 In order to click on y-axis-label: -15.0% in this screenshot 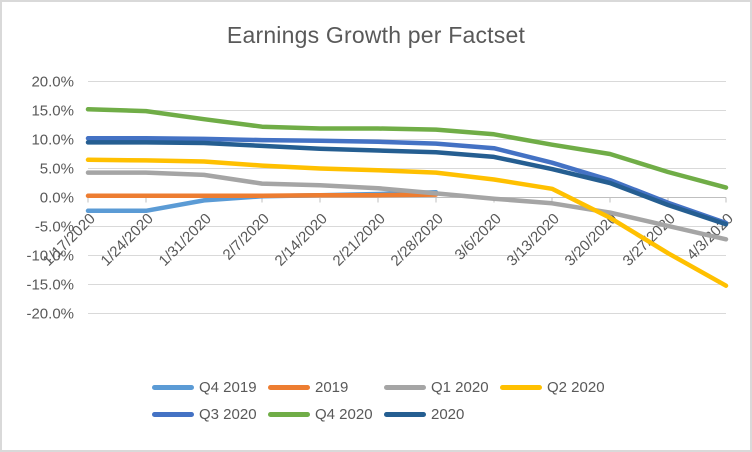, I will do `click(50, 285)`.